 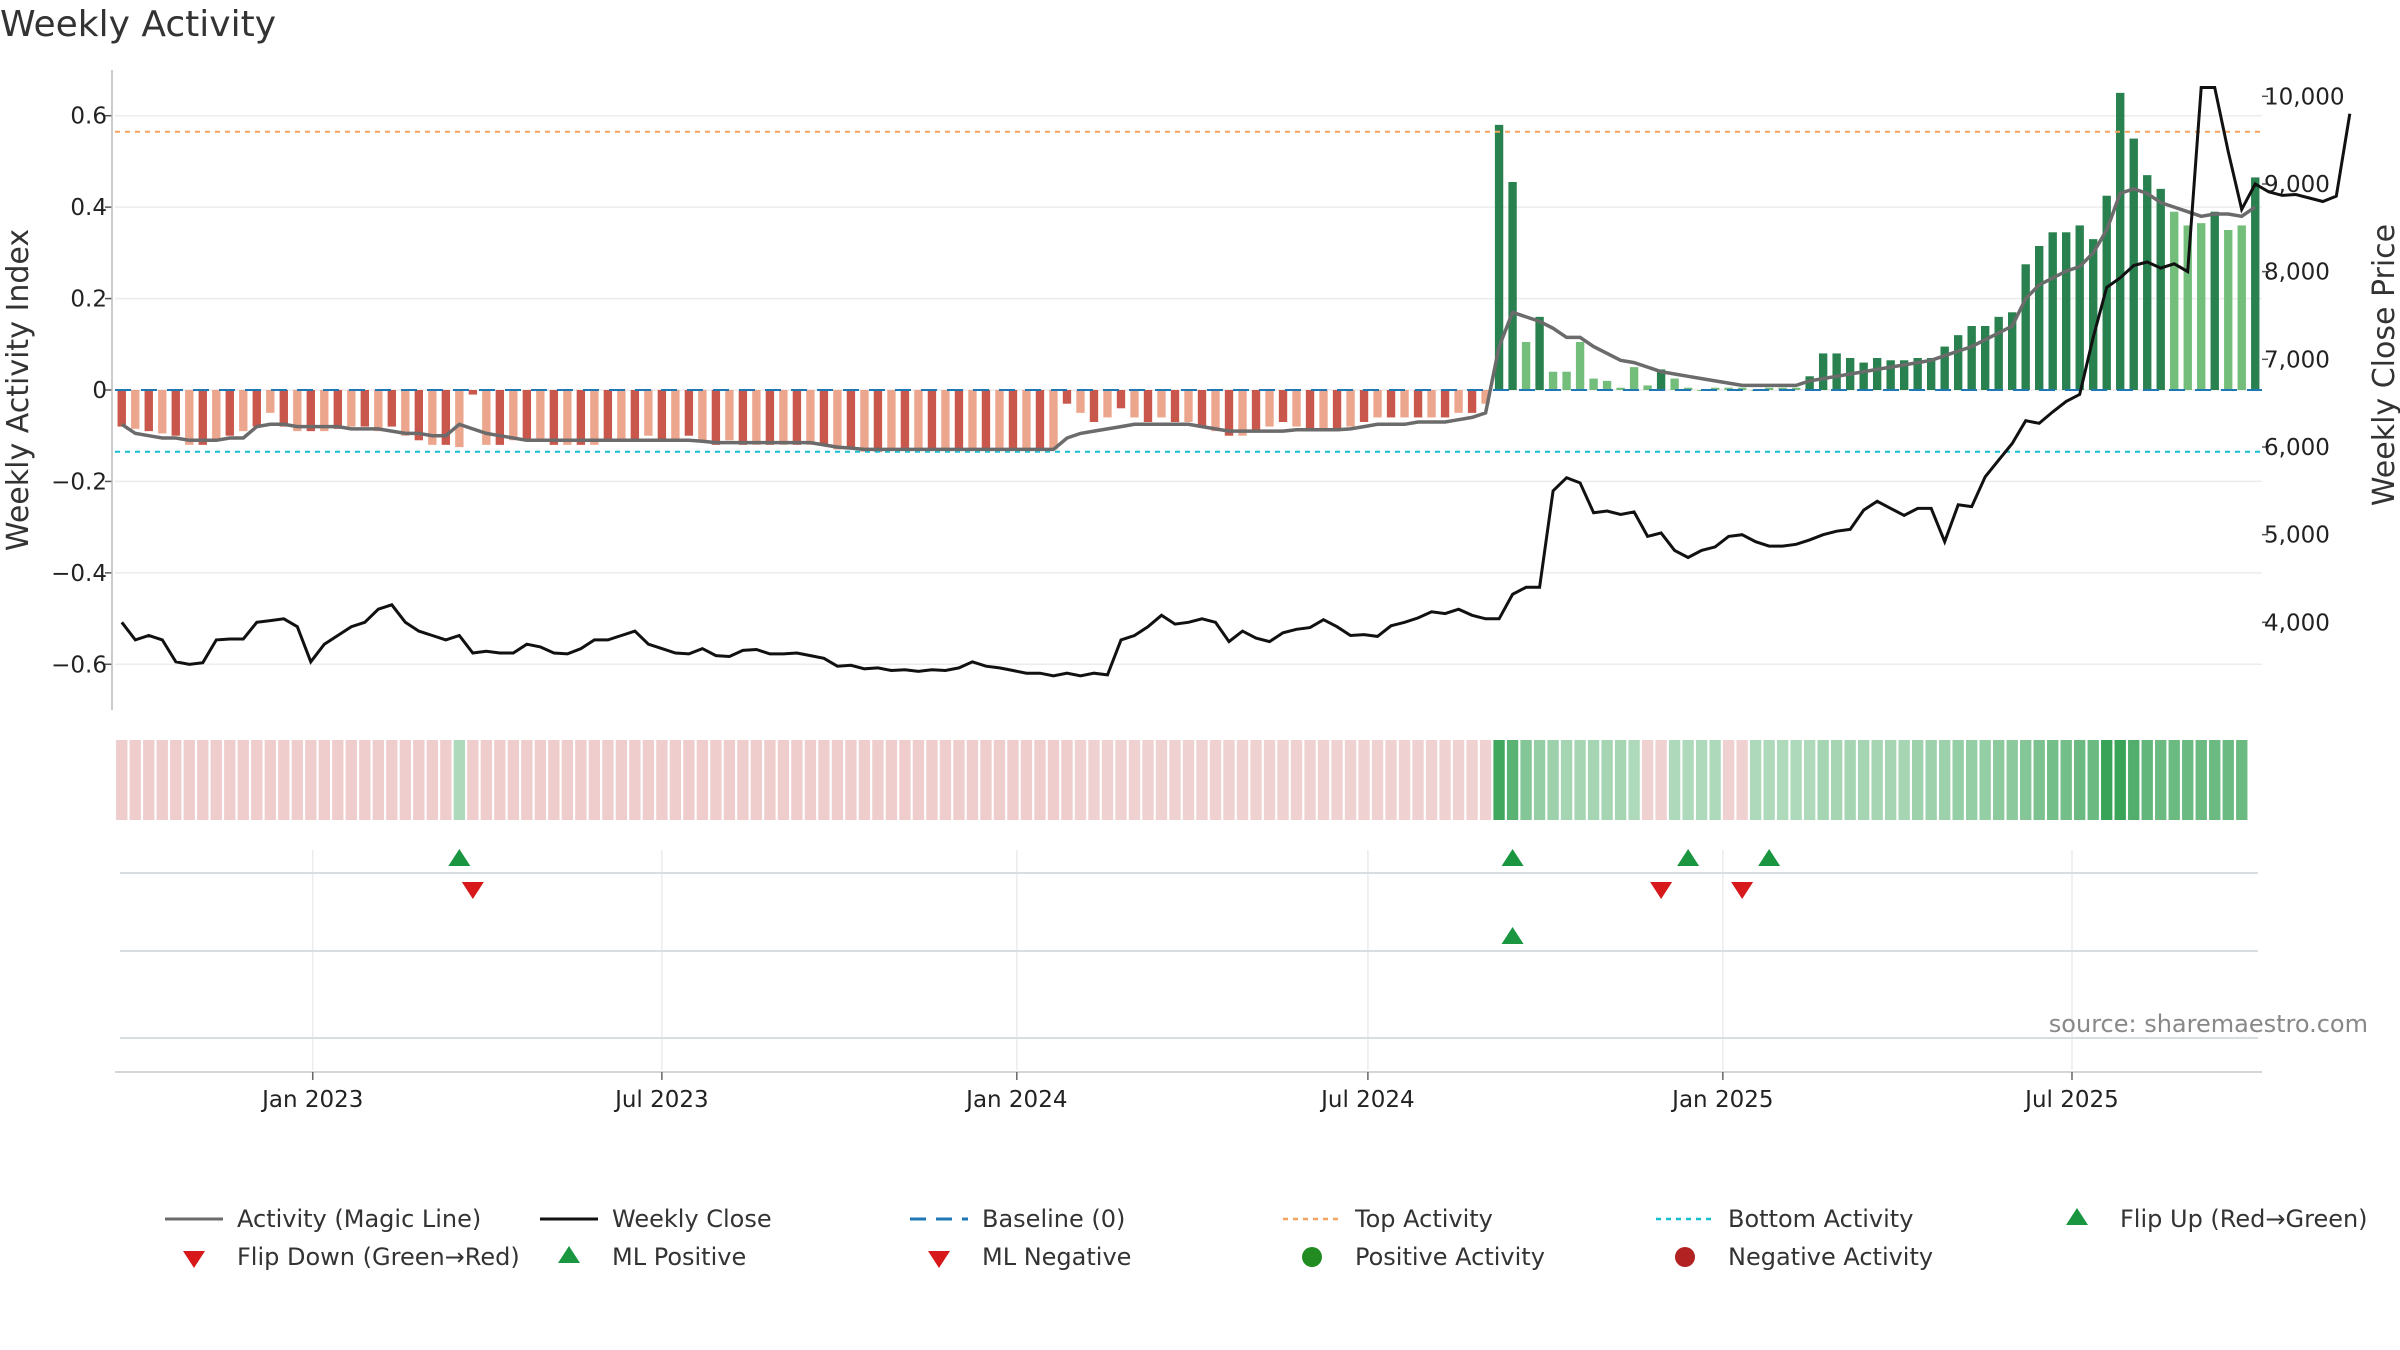 What do you see at coordinates (2383, 365) in the screenshot?
I see `y-axis-label-right: Weekly Close Price` at bounding box center [2383, 365].